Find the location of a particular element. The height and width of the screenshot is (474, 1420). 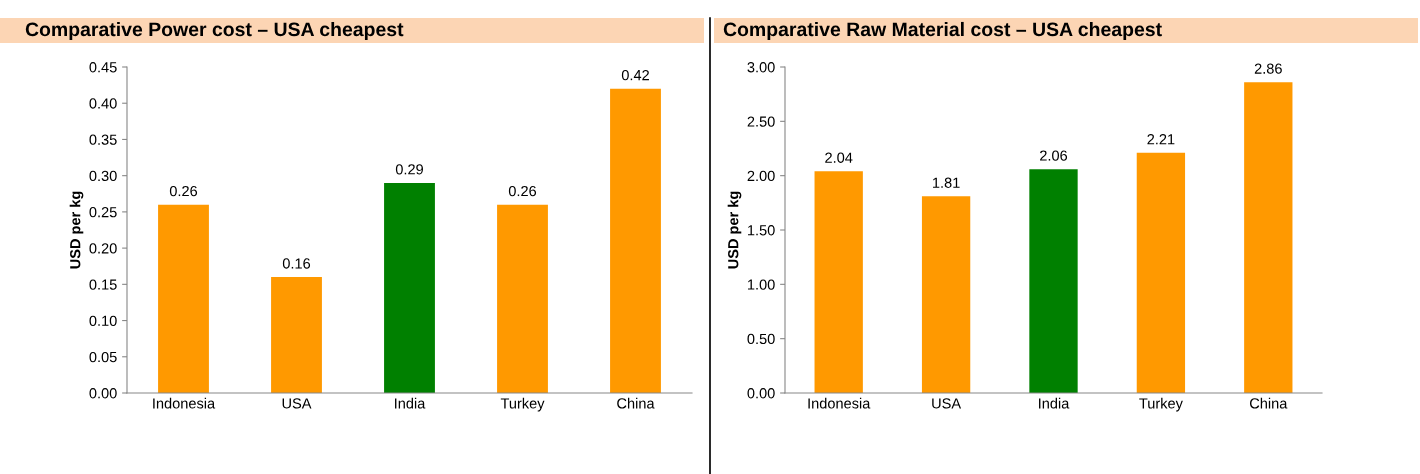

data-label: 0.42 is located at coordinates (635, 75).